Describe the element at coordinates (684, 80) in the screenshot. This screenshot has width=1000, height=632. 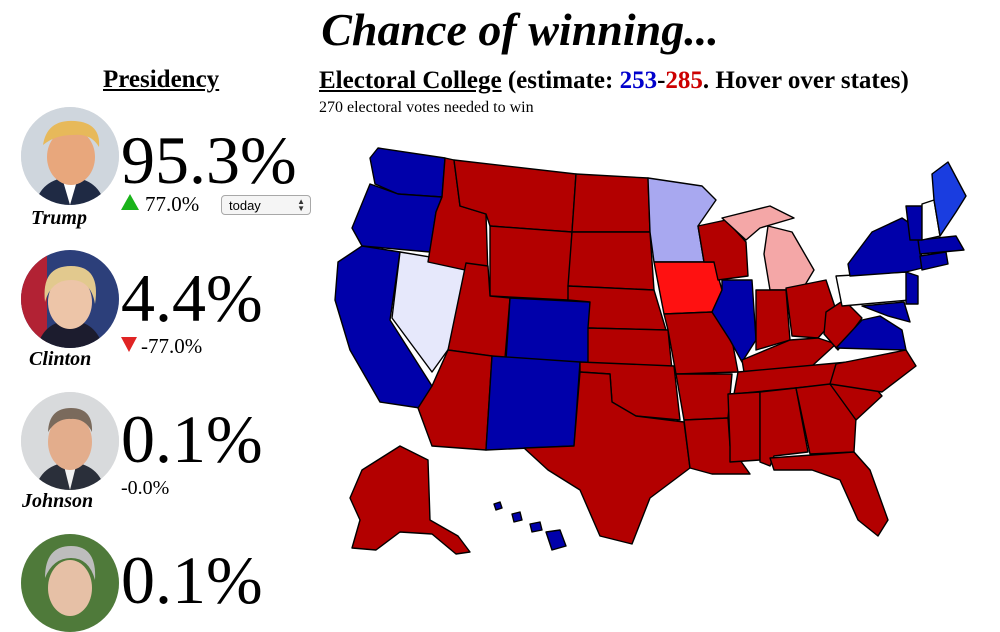
I see `red-electoral-votes: 285` at that location.